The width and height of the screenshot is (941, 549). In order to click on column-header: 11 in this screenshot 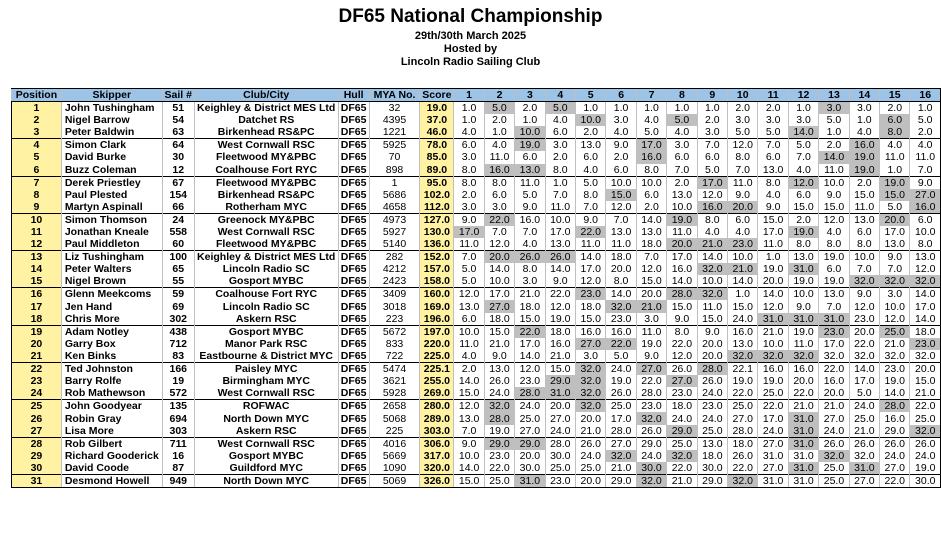, I will do `click(773, 95)`.